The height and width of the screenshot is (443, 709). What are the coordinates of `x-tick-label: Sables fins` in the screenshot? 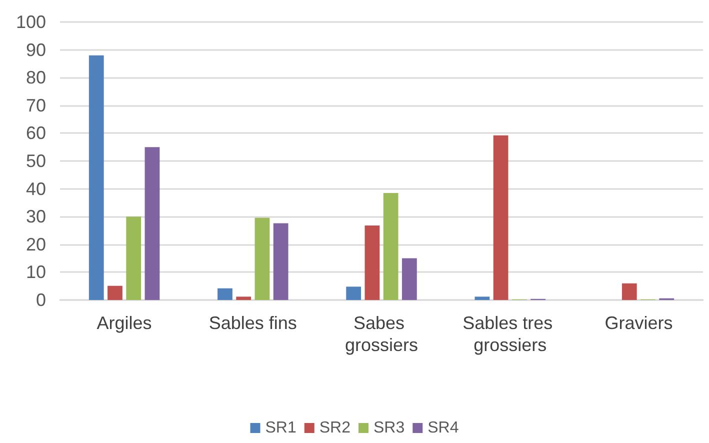 It's located at (252, 323).